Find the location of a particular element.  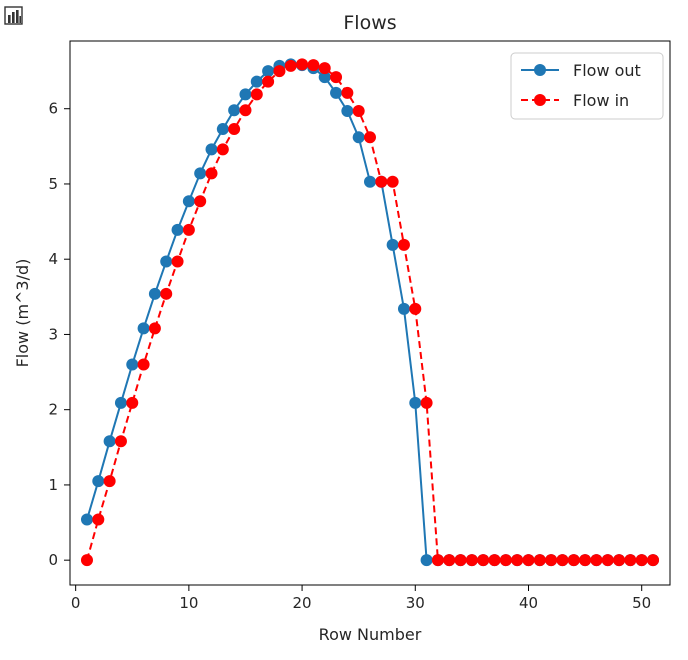

y-tick-label: 3 is located at coordinates (53, 334).